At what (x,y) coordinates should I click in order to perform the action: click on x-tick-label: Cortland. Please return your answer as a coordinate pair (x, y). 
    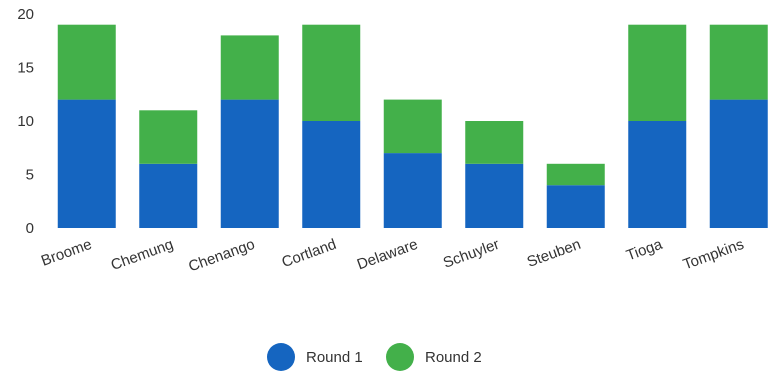
    Looking at the image, I should click on (309, 253).